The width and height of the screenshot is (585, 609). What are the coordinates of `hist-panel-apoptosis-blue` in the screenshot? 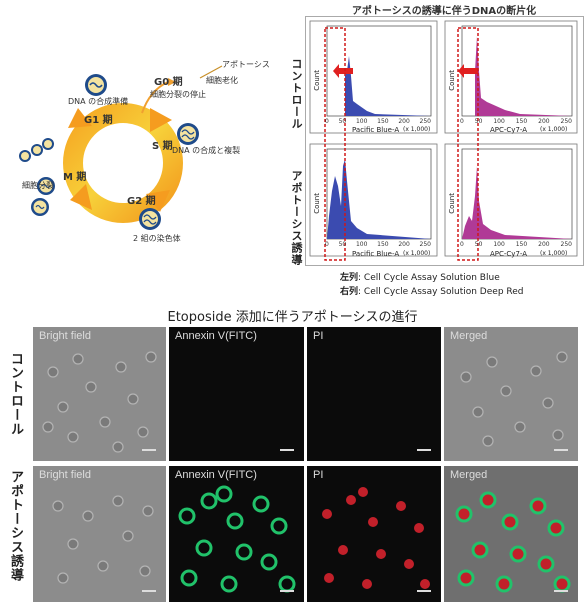 It's located at (373, 200).